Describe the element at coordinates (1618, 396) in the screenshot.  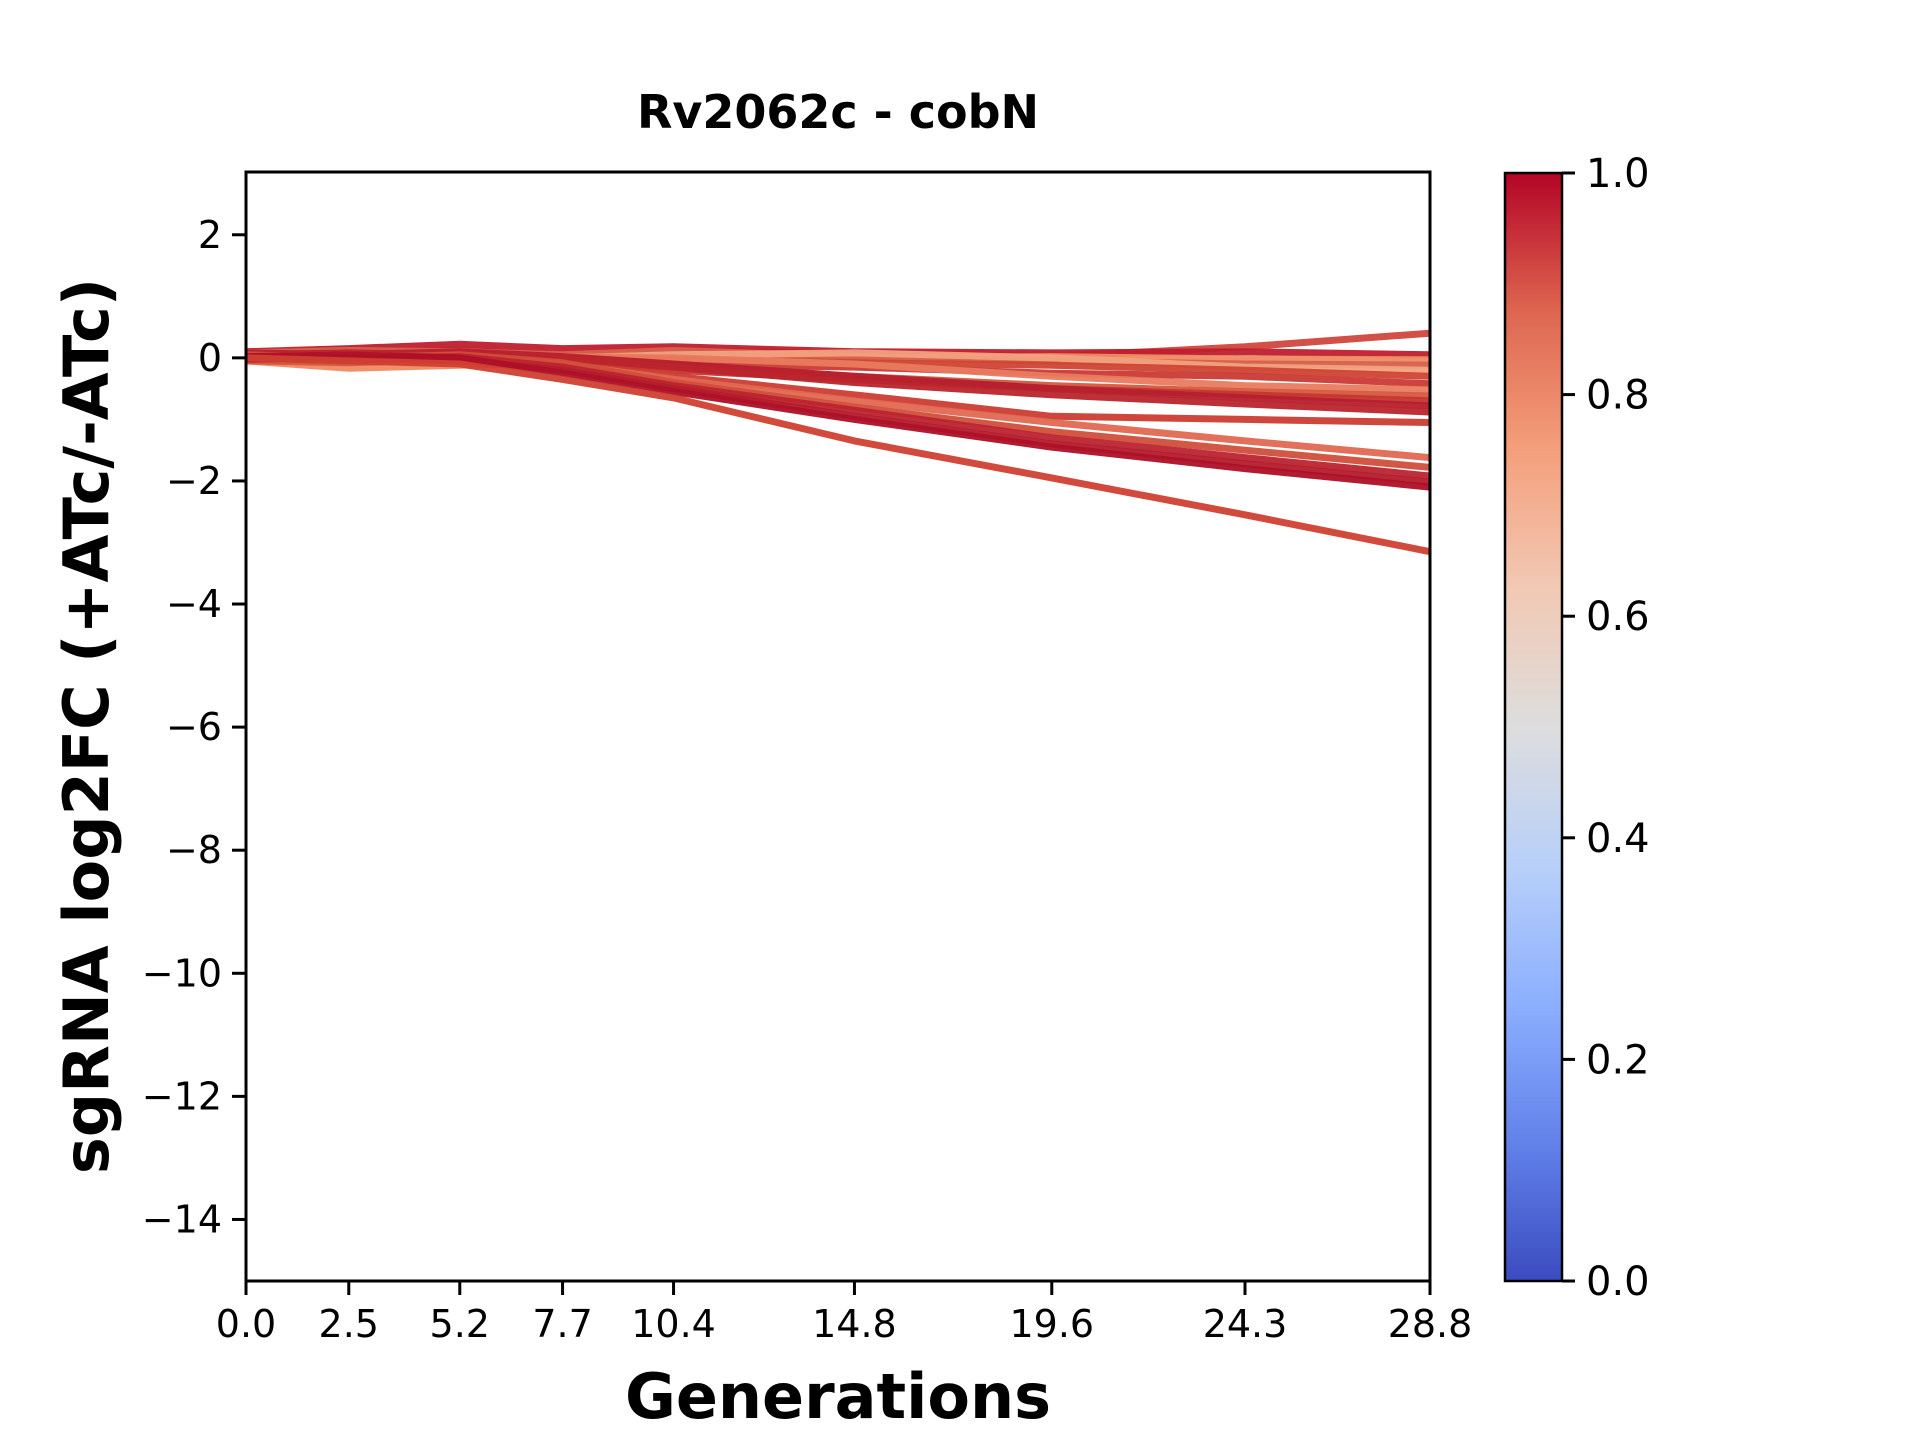
I see `colorbar-tick-label: 0.8` at that location.